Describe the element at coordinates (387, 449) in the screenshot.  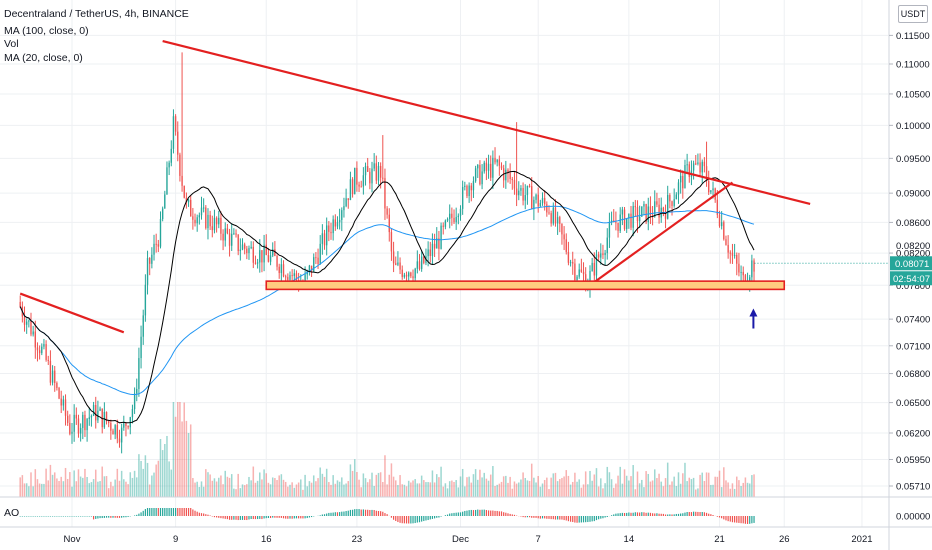
I see `volume-bars` at that location.